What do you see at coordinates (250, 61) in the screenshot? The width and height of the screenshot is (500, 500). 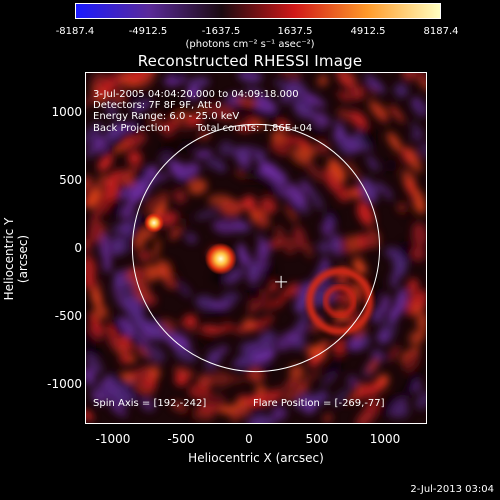 I see `plot-title: Reconstructed RHESSI Image` at bounding box center [250, 61].